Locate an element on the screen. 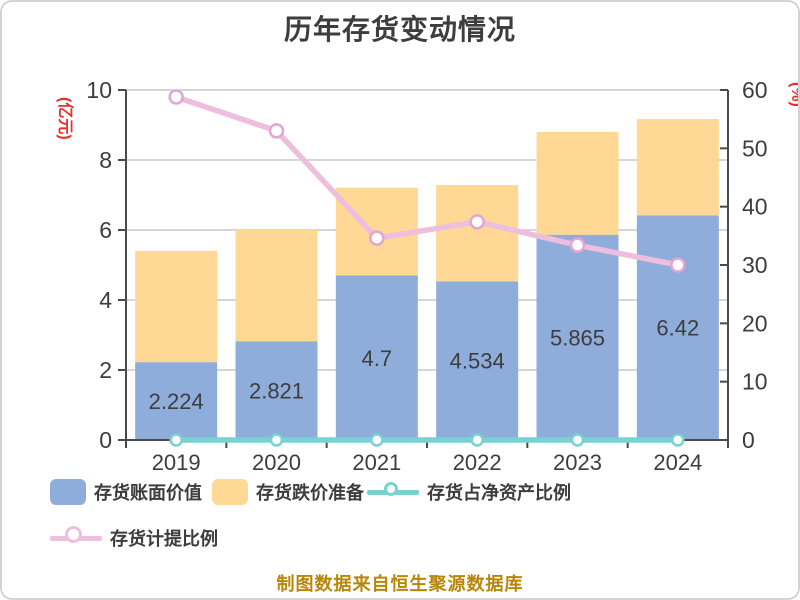  bar-value-label: 6.42 is located at coordinates (677, 328).